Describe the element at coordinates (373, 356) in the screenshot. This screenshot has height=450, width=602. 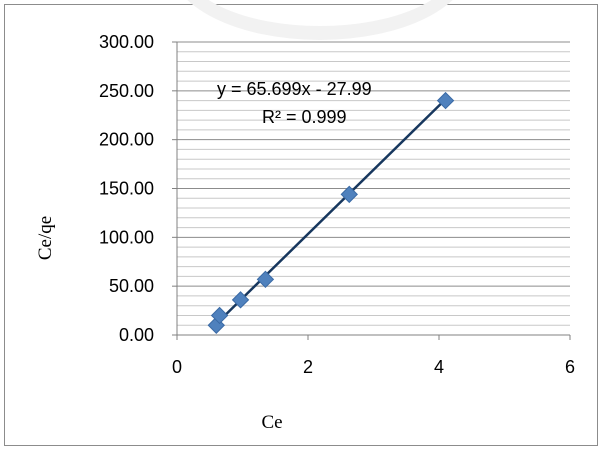
I see `x-tick-labels: 0 2 4 6` at that location.